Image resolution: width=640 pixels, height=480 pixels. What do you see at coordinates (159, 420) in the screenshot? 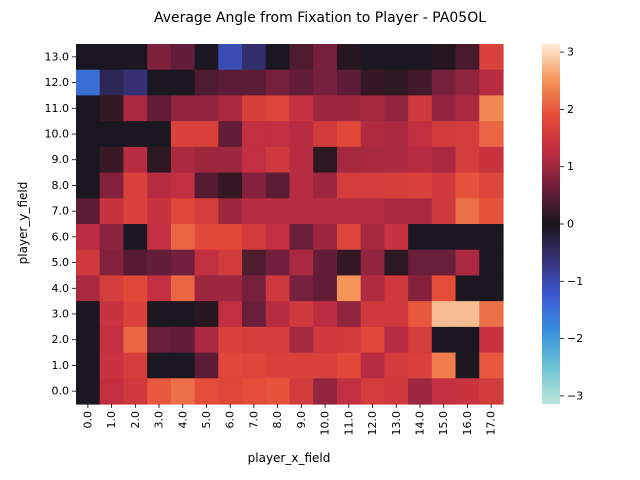
I see `x-tick-label: 3.0` at bounding box center [159, 420].